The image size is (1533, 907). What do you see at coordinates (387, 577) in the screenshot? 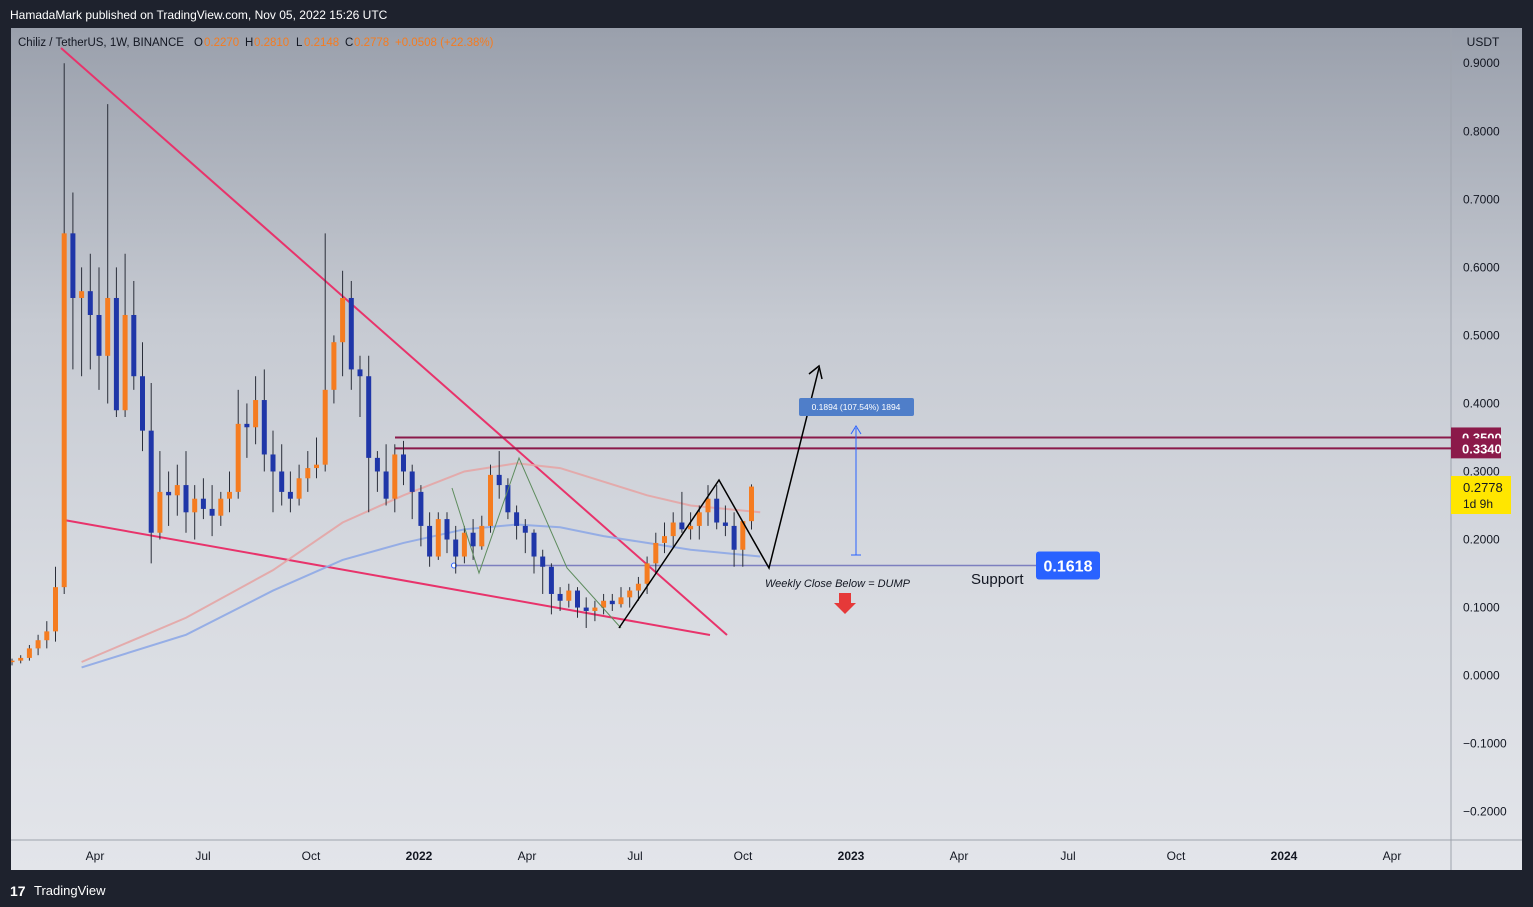
I see `wedge-lower-trendline` at bounding box center [387, 577].